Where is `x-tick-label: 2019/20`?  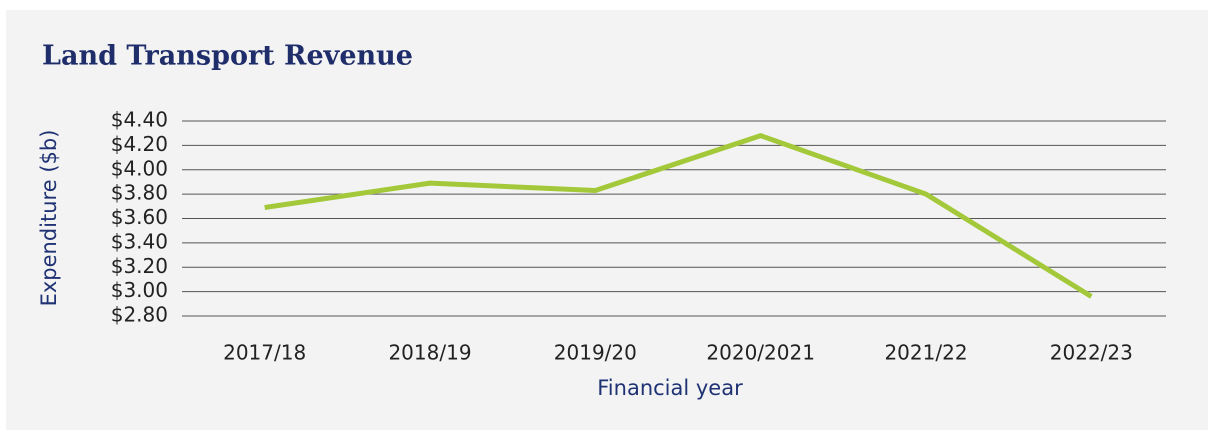 x-tick-label: 2019/20 is located at coordinates (595, 353).